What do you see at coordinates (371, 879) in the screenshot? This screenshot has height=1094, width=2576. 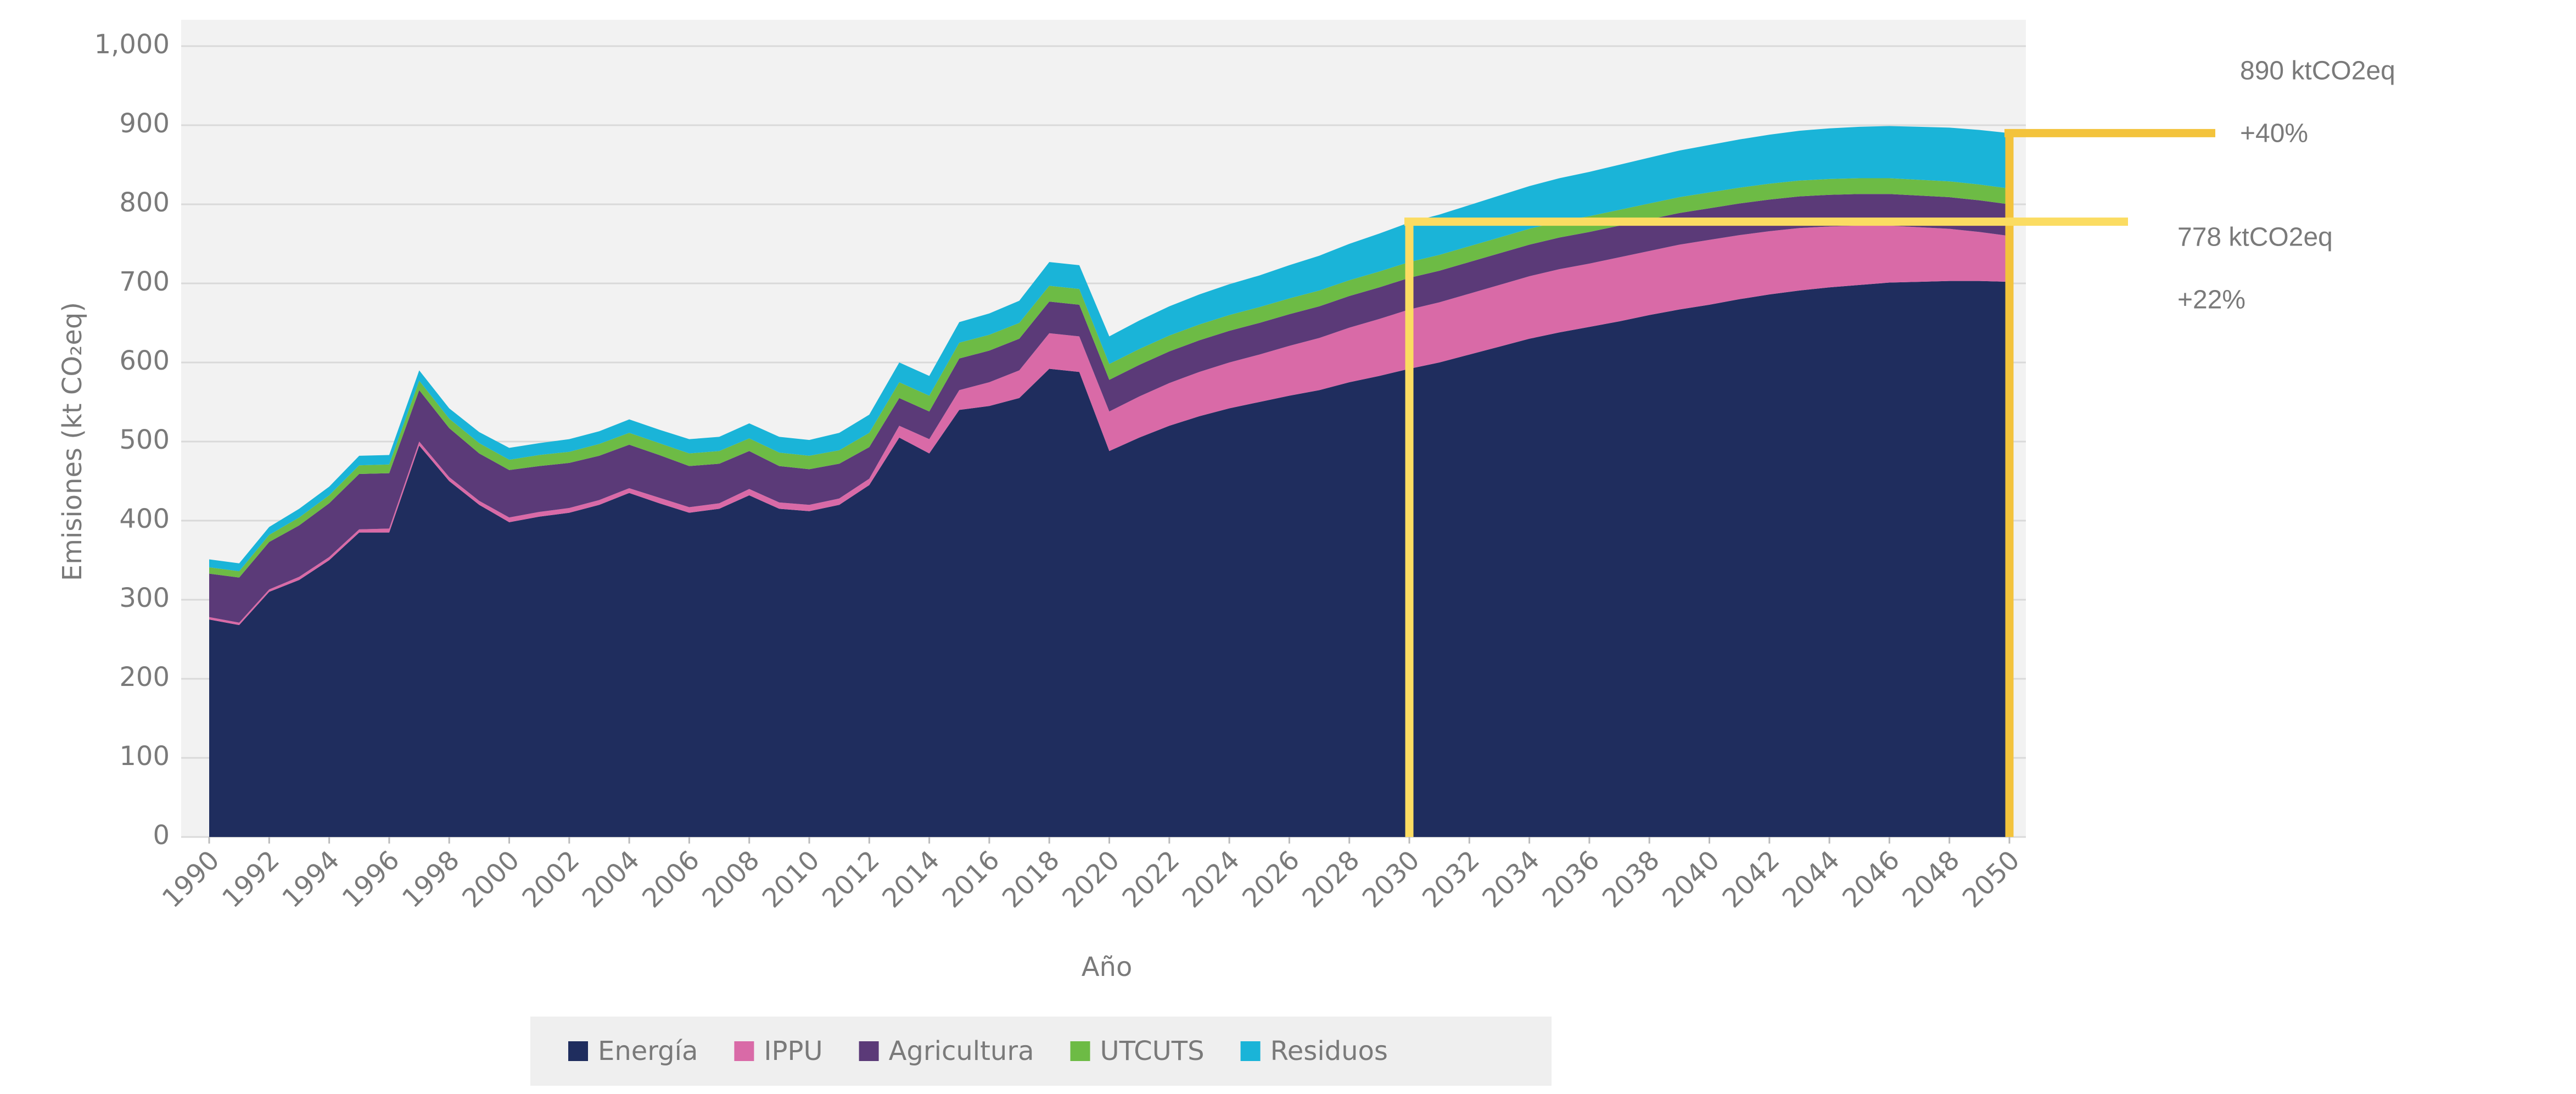 I see `x-tick-label: 1996` at bounding box center [371, 879].